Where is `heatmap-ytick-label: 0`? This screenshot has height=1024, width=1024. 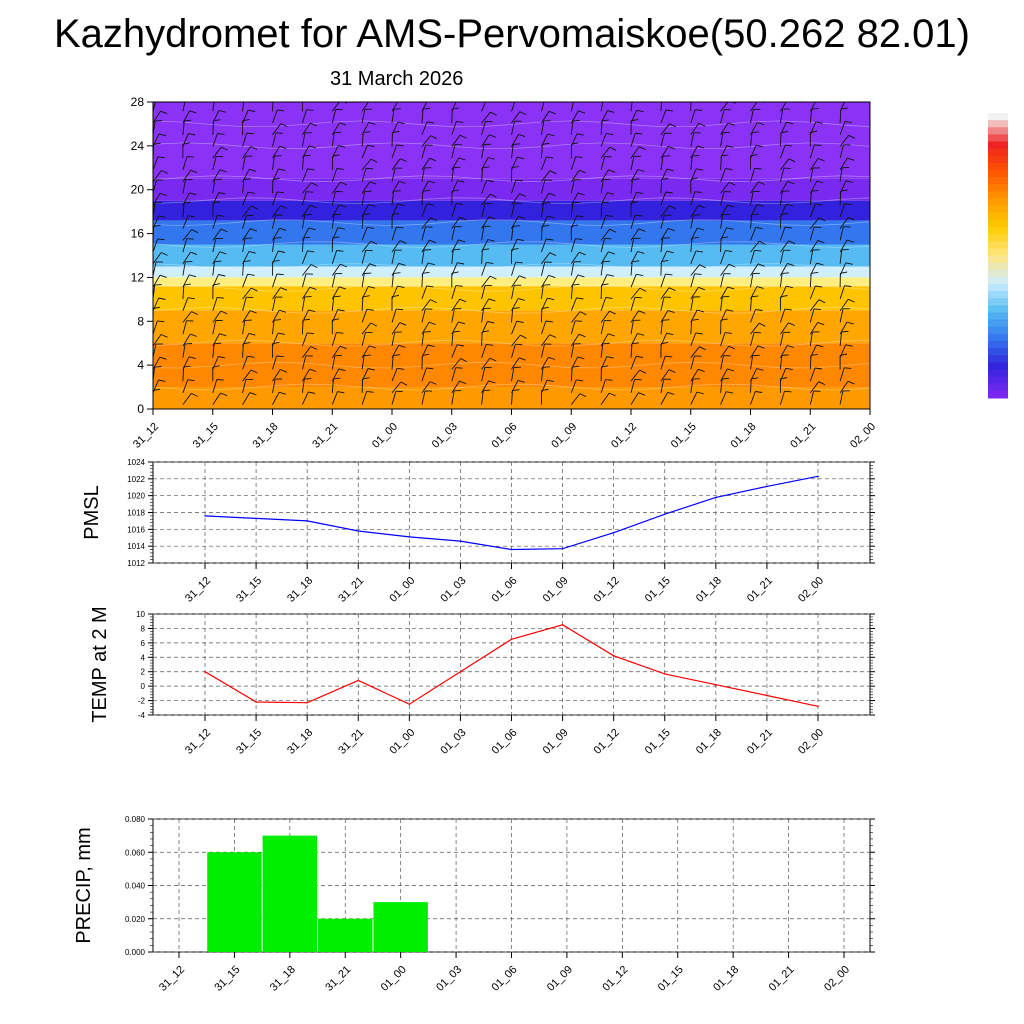 heatmap-ytick-label: 0 is located at coordinates (140, 409).